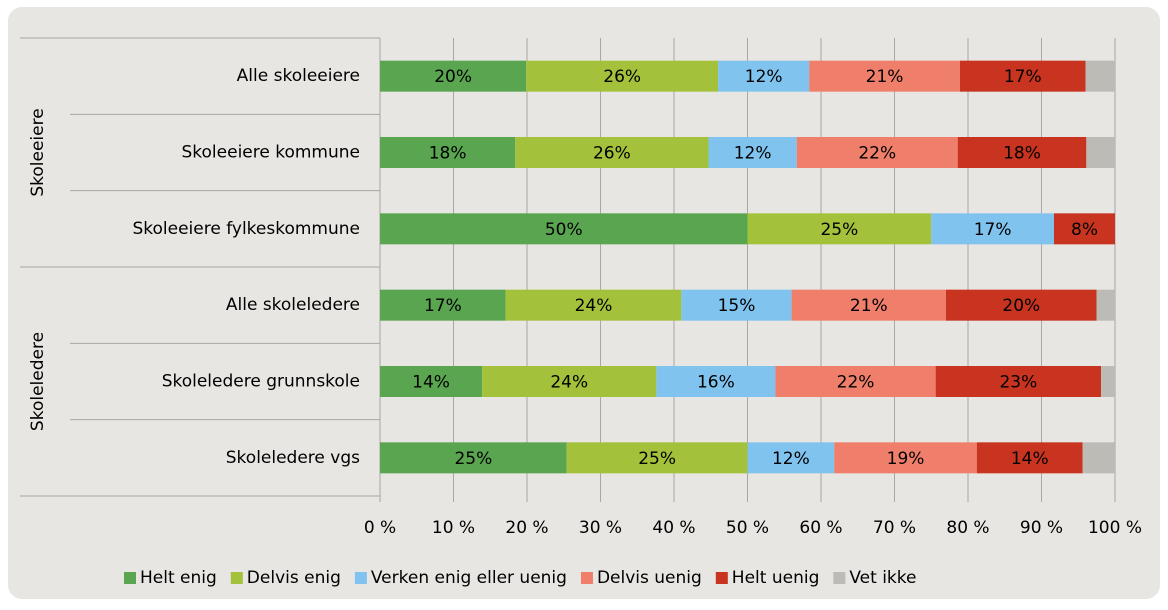 Image resolution: width=1168 pixels, height=610 pixels. I want to click on x-tick-label: 60 %, so click(820, 528).